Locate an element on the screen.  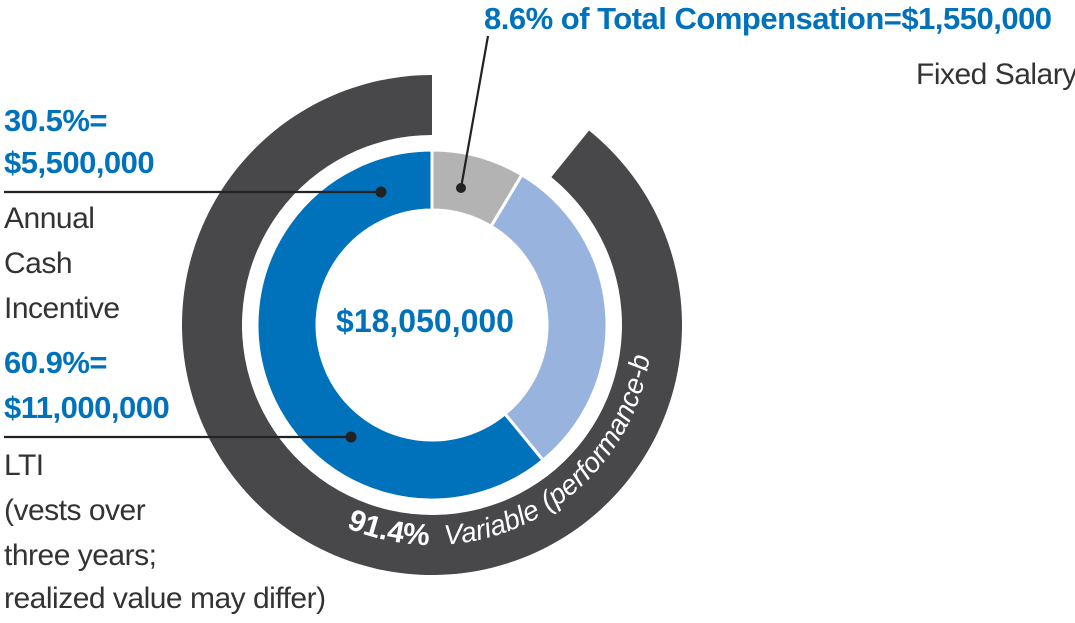
lti-label-line1: LTI is located at coordinates (24, 465).